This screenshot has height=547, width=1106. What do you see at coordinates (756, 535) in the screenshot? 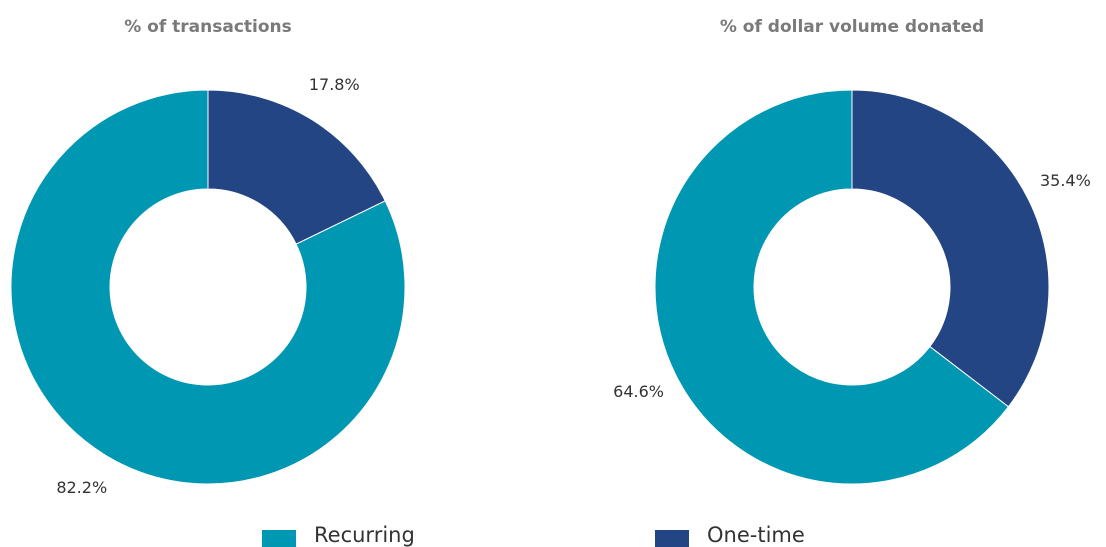
I see `legend-label: One-time` at bounding box center [756, 535].